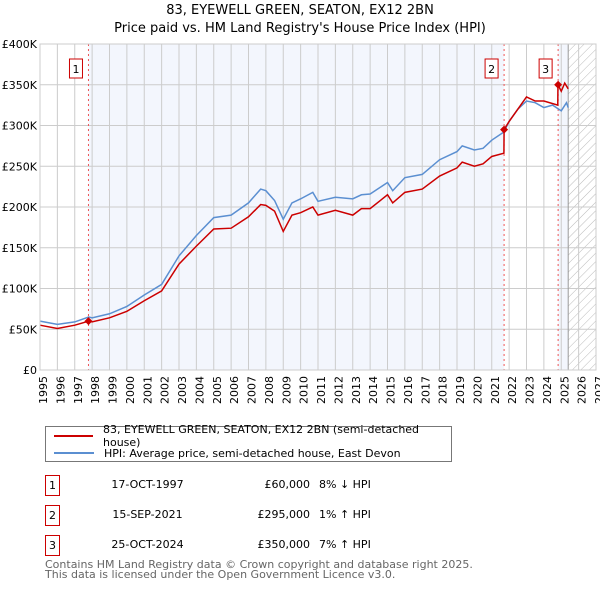 This screenshot has width=600, height=590. I want to click on sale-date: 25-OCT-2024, so click(147, 544).